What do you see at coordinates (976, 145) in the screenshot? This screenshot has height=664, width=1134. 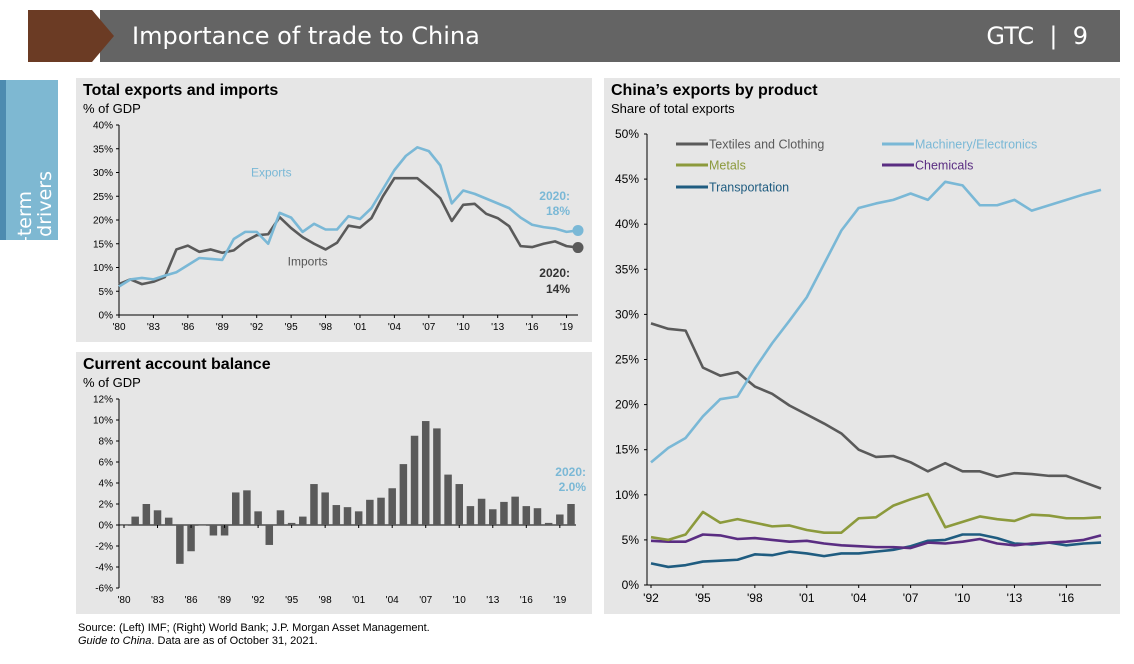 I see `legend-label: Machinery/Electronics` at bounding box center [976, 145].